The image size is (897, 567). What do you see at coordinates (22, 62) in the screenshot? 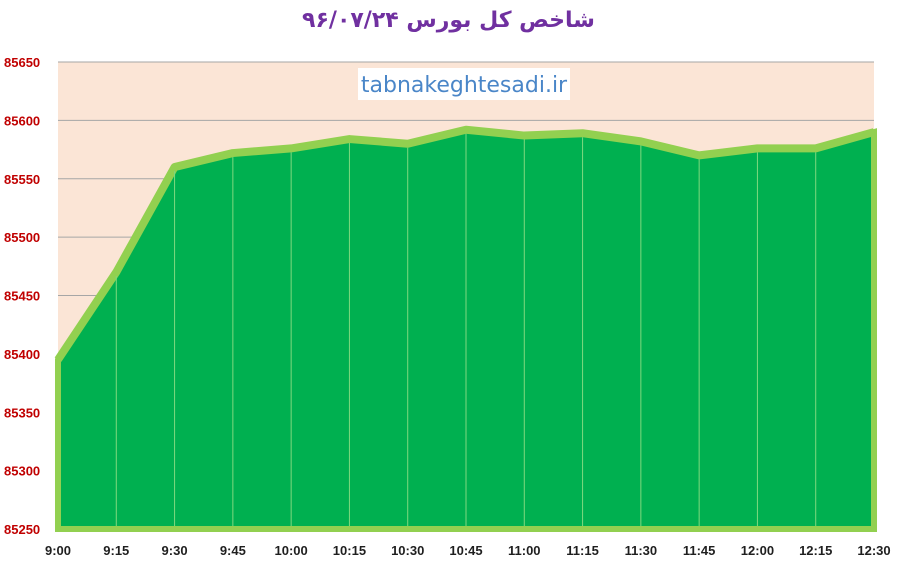
I see `y-tick-label: 85650` at bounding box center [22, 62].